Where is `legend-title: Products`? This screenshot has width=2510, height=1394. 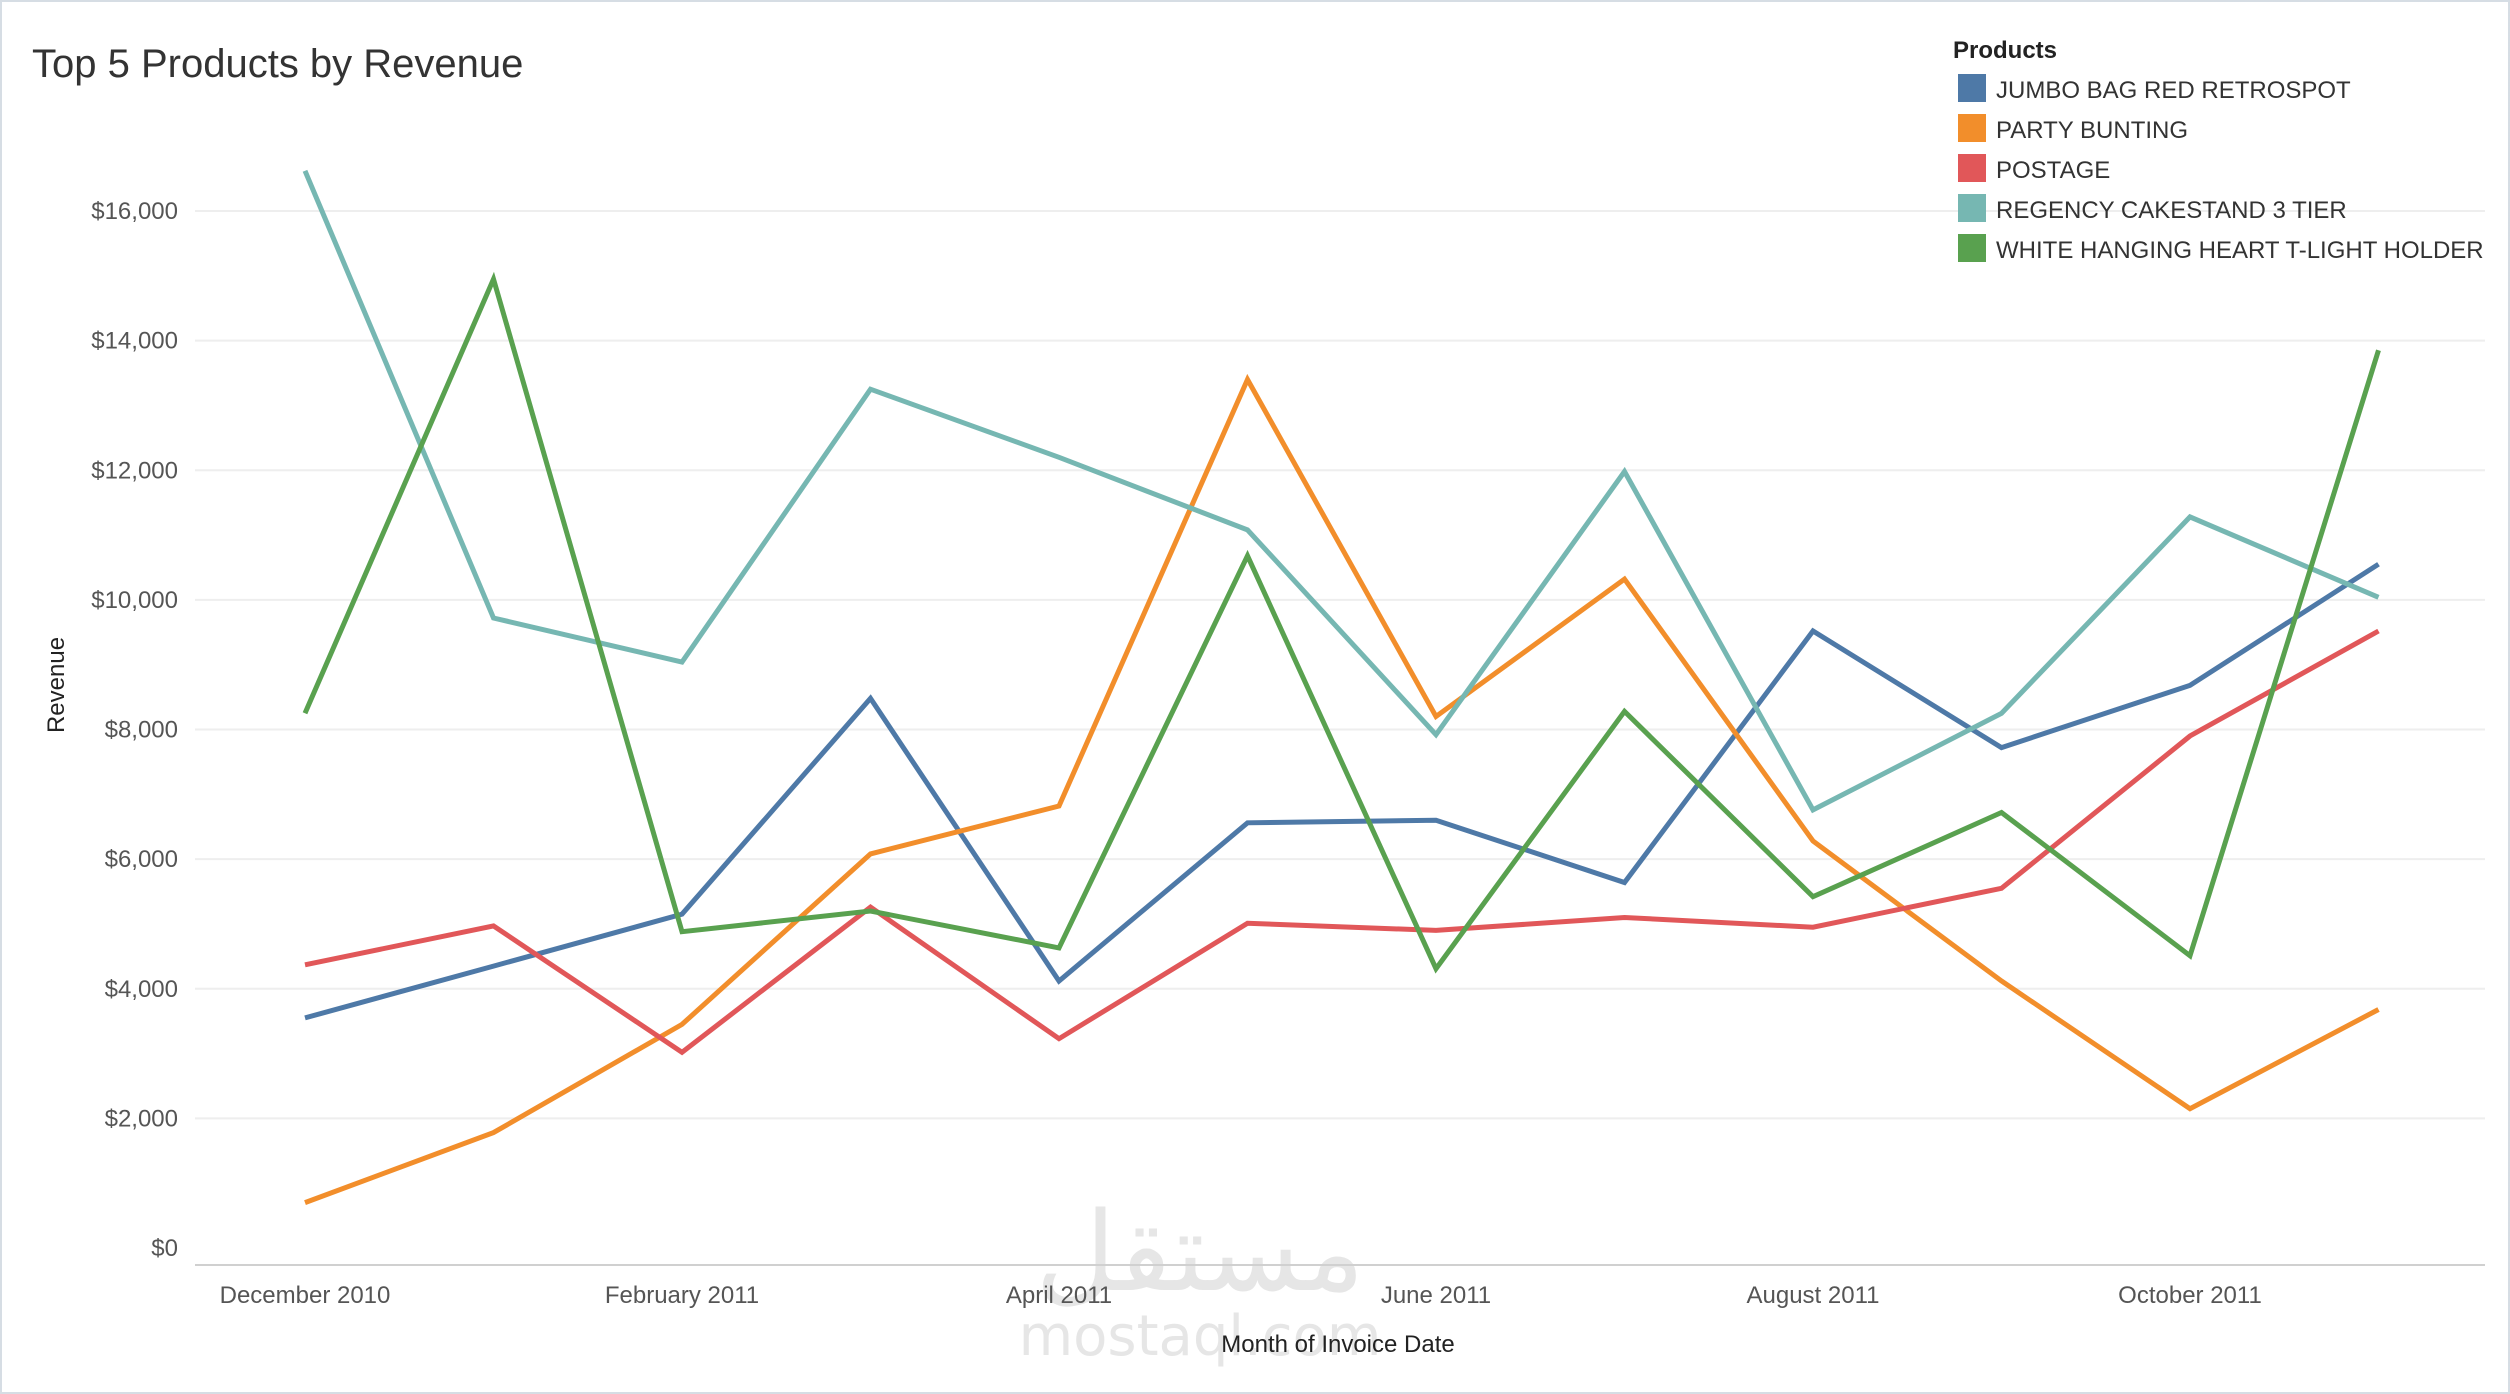
legend-title: Products is located at coordinates (2005, 50).